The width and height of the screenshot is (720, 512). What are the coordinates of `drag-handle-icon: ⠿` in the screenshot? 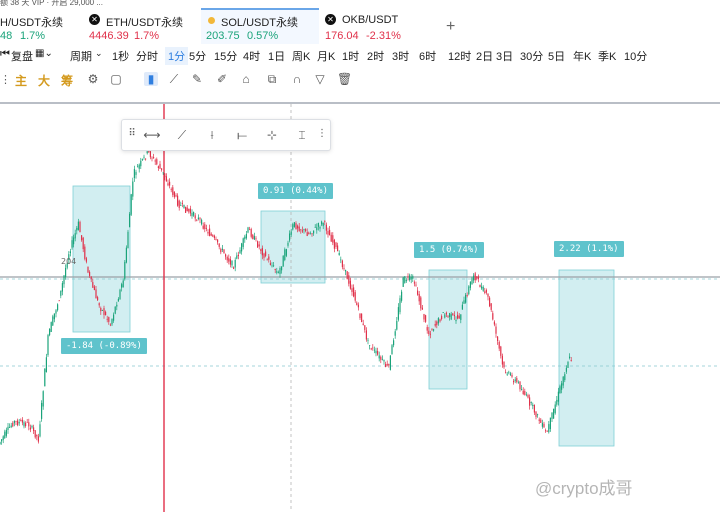 It's located at (132, 133).